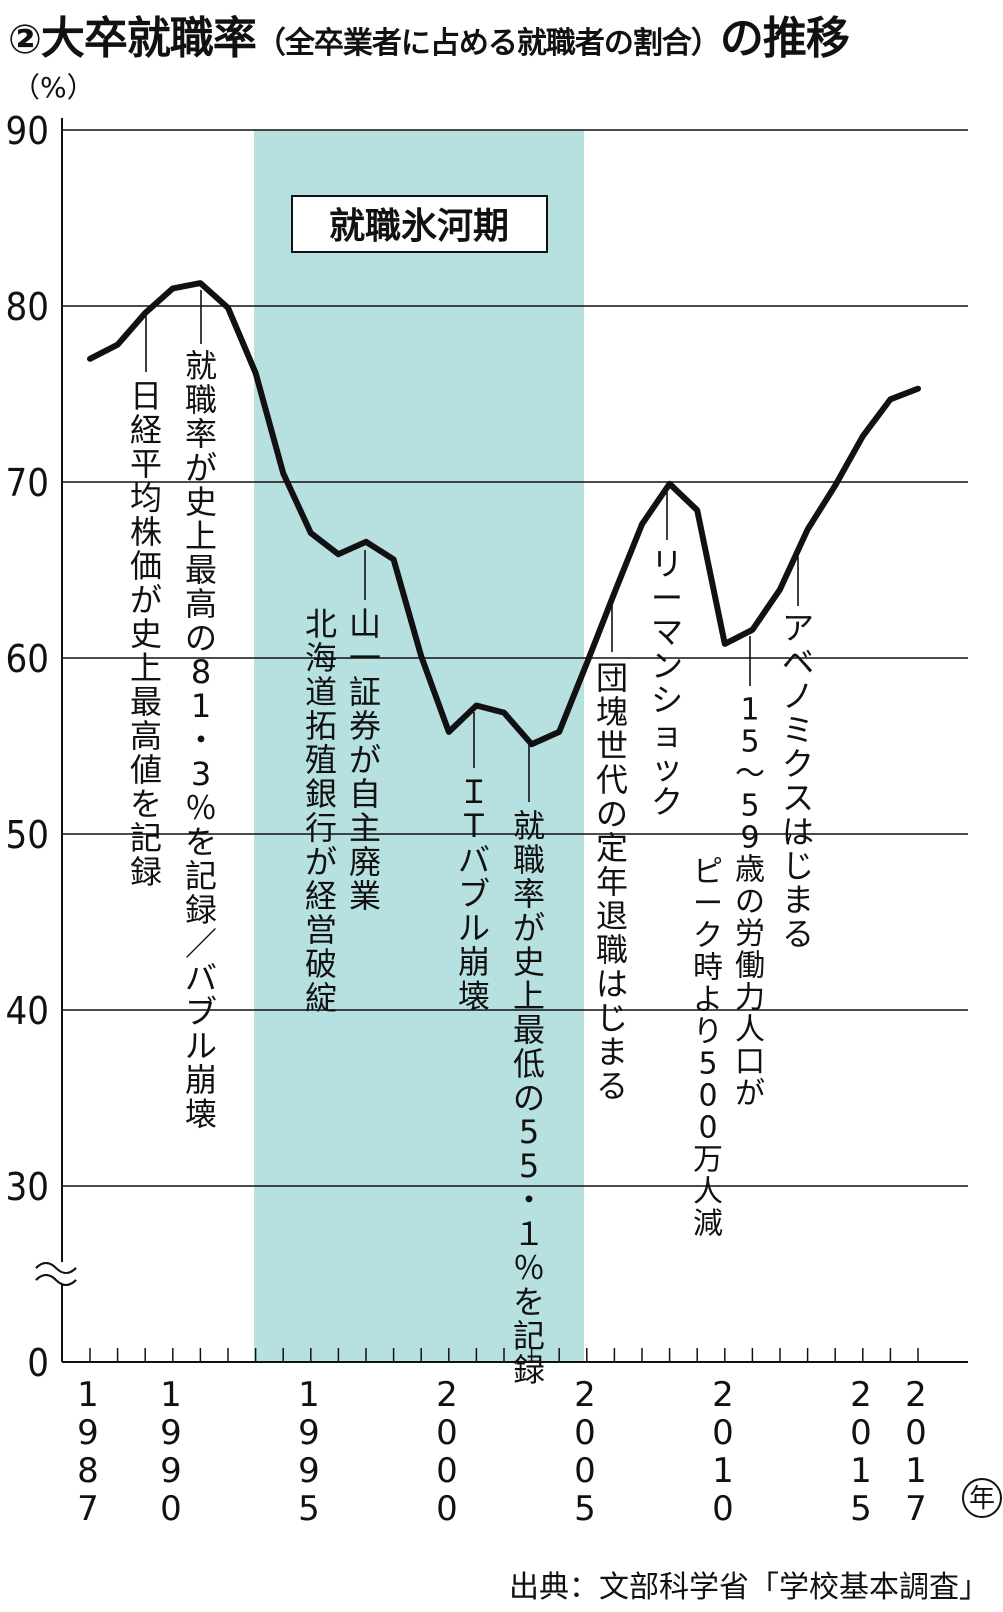 This screenshot has height=1612, width=1003. What do you see at coordinates (25, 40) in the screenshot?
I see `title-number: ②` at bounding box center [25, 40].